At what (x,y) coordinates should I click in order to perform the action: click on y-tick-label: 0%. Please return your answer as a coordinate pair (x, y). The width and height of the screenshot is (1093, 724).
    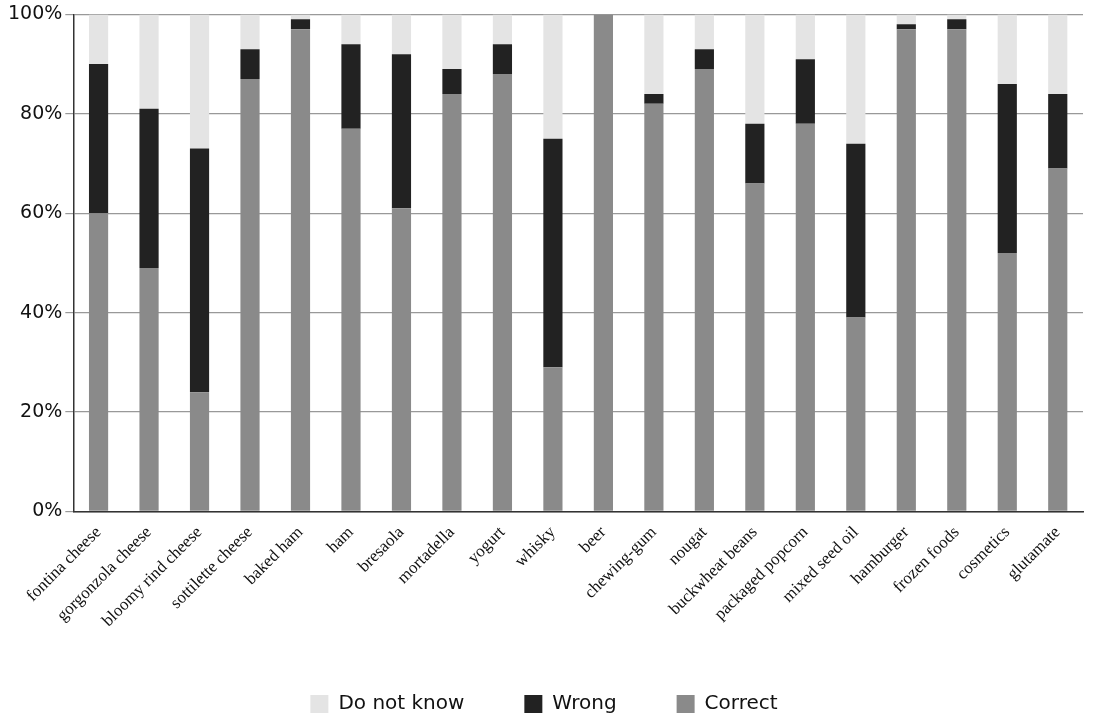
    Looking at the image, I should click on (47, 509).